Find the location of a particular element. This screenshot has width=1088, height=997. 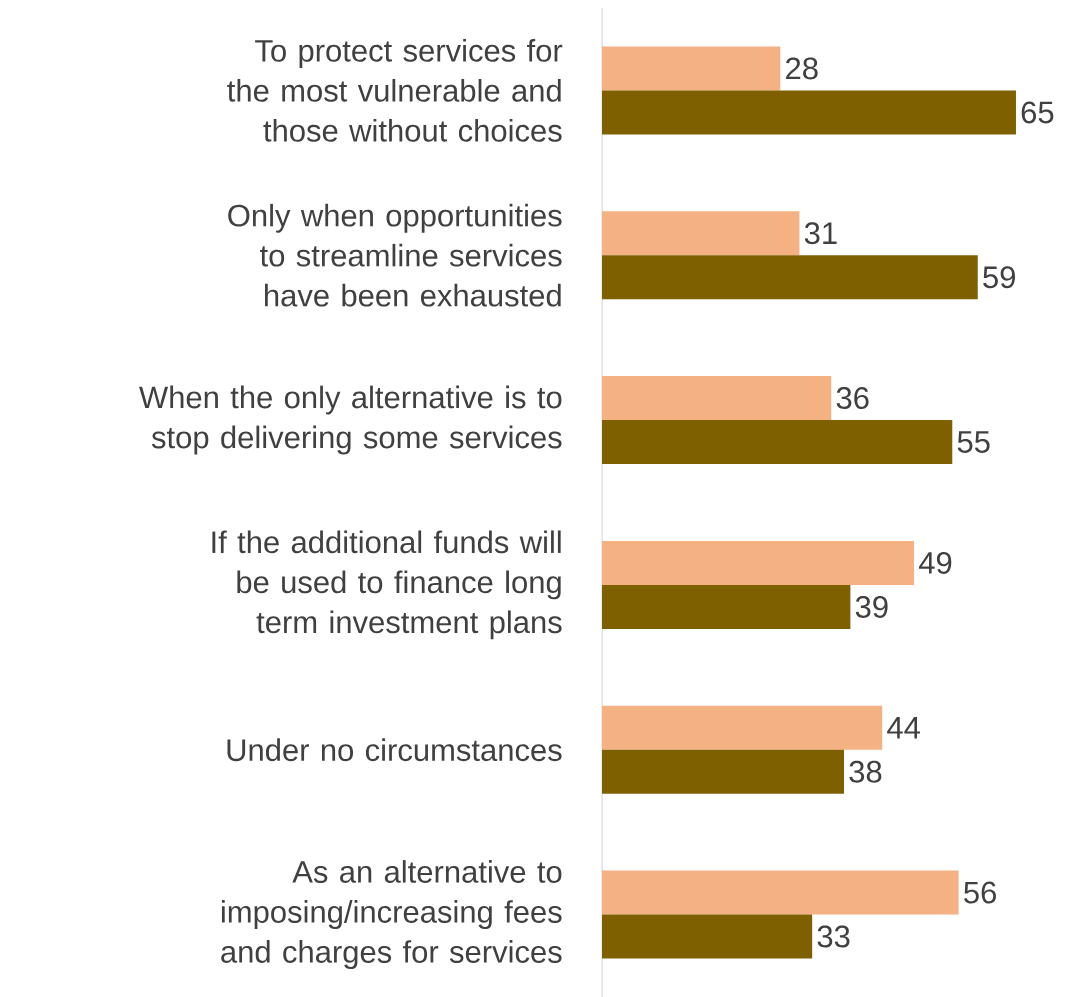

data-label: 56 is located at coordinates (980, 892).